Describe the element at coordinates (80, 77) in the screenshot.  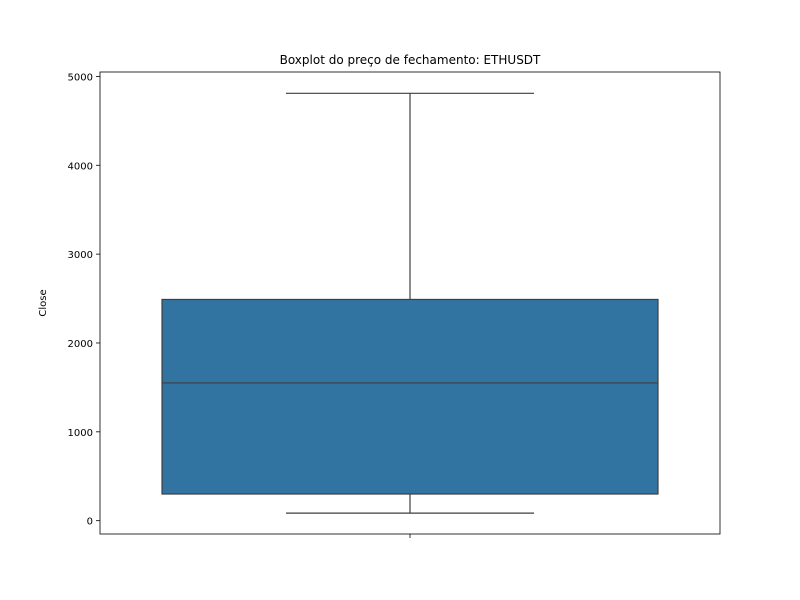
I see `y-tick-label: 5000` at that location.